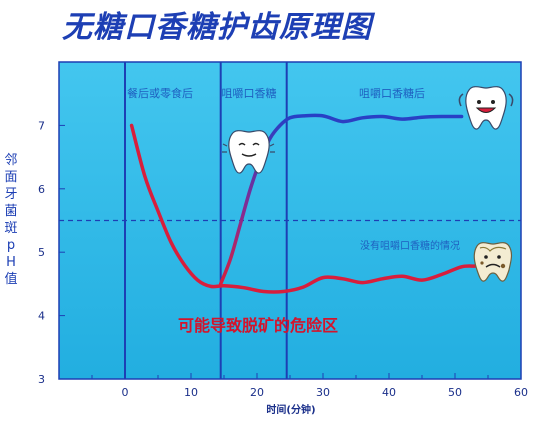  I want to click on x-tick-label: 10, so click(191, 392).